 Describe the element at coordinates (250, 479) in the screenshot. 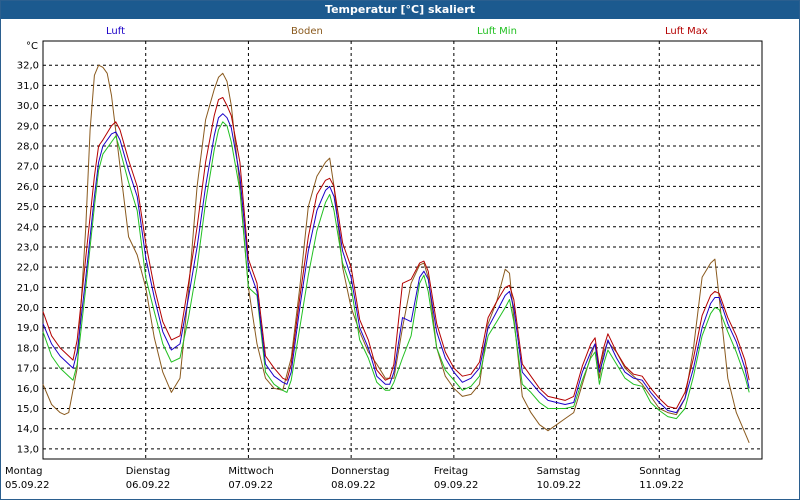

I see `day-label: Mittwoch 07.09.22` at that location.